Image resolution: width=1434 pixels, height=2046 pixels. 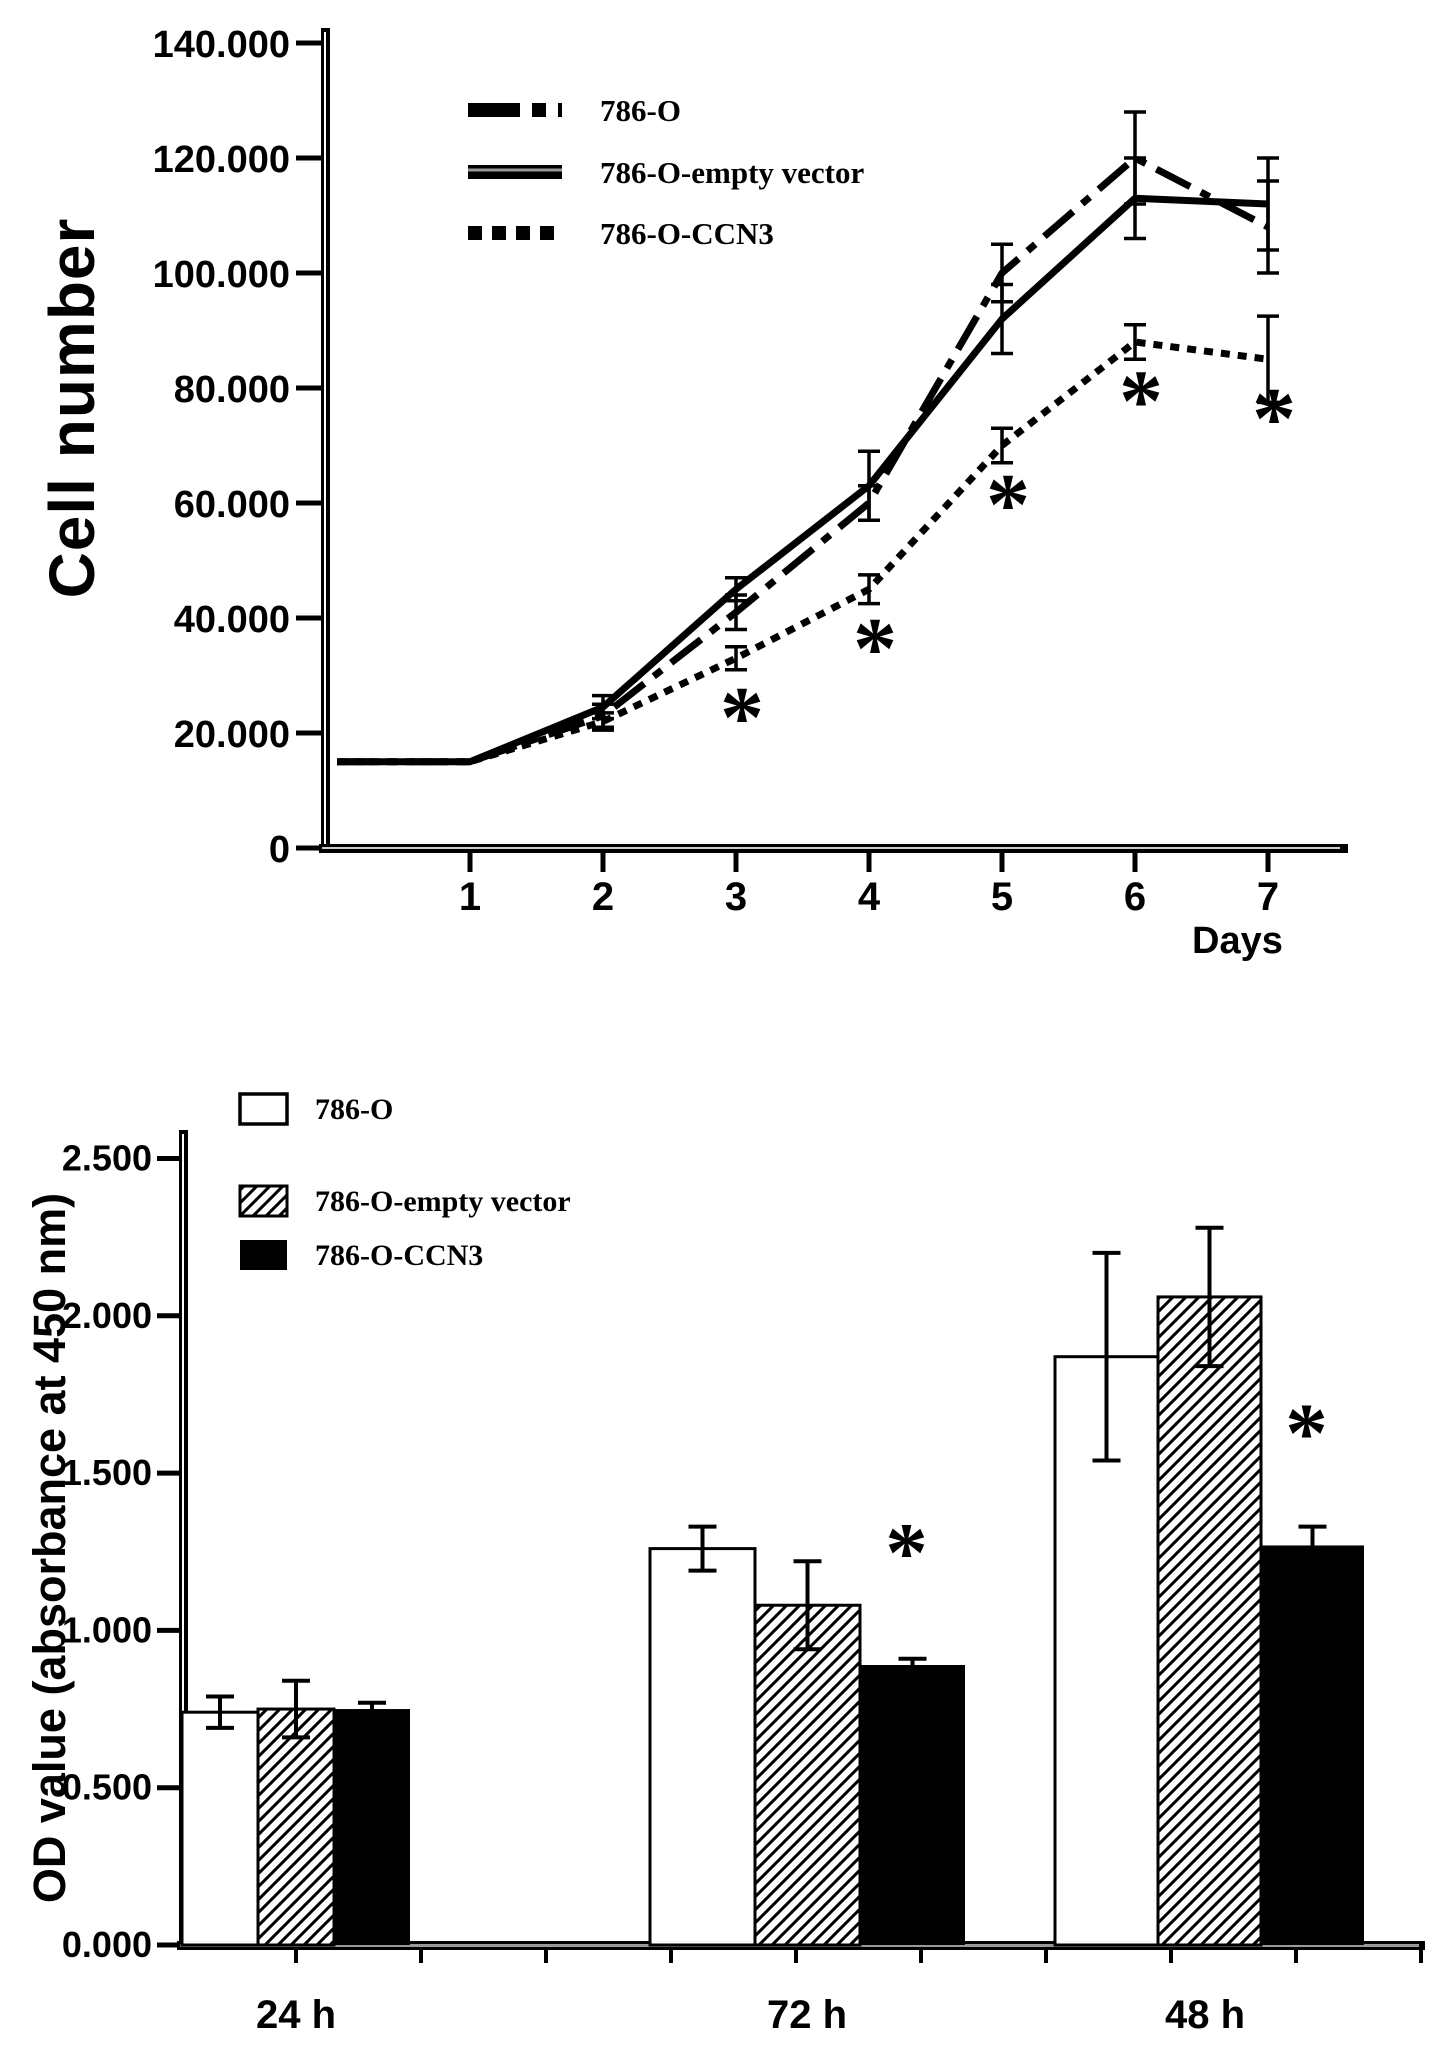 What do you see at coordinates (221, 45) in the screenshot?
I see `y-tick-label: 140.000` at bounding box center [221, 45].